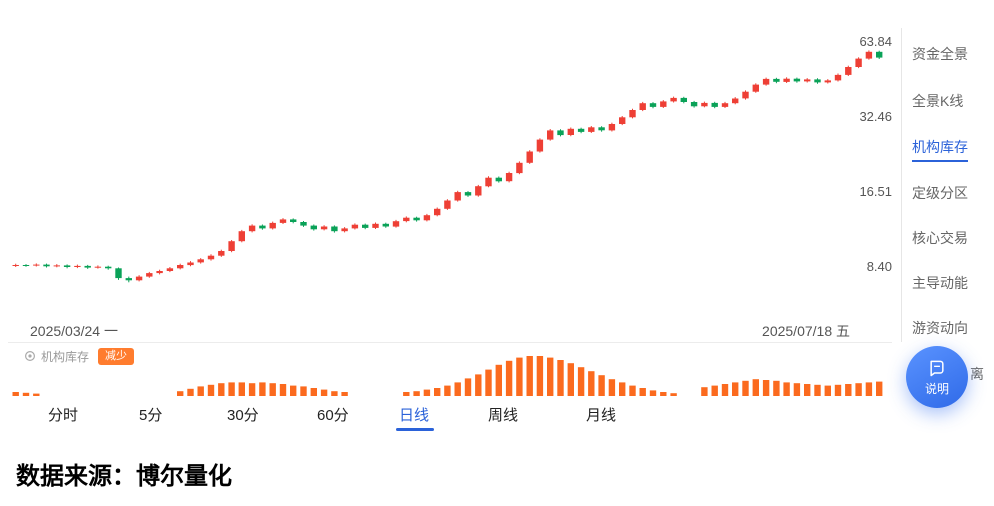 This screenshot has width=994, height=506. I want to click on tab-daily: 日线, so click(414, 415).